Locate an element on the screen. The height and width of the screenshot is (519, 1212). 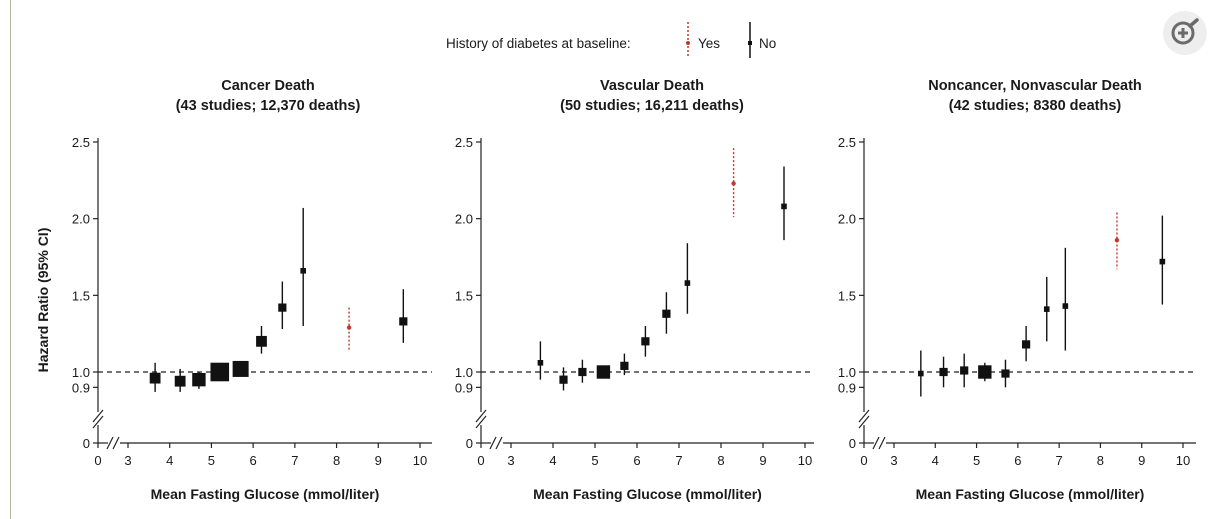
legend-yes-label: Yes is located at coordinates (709, 43).